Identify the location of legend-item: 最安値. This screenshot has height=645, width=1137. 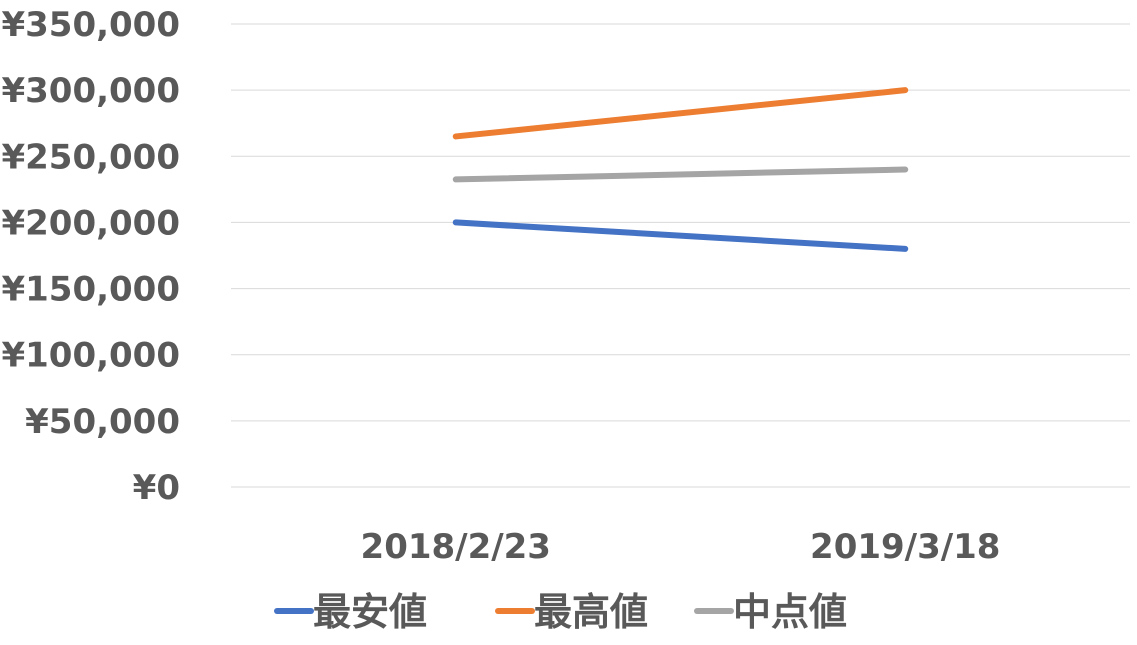
(350, 612).